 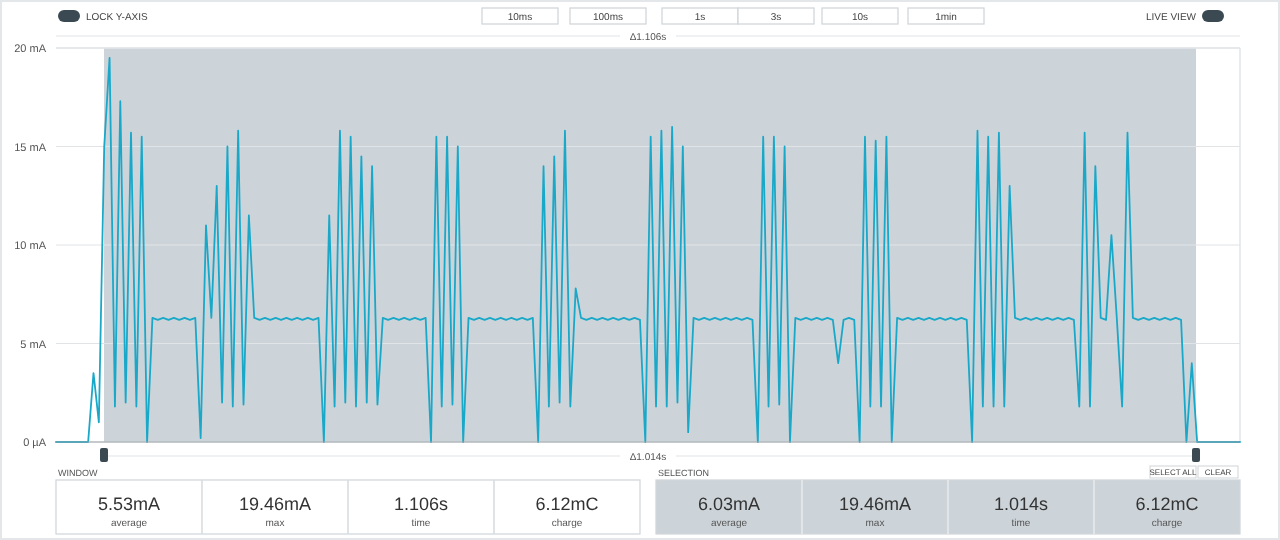 What do you see at coordinates (1021, 504) in the screenshot?
I see `text: 1.014s` at bounding box center [1021, 504].